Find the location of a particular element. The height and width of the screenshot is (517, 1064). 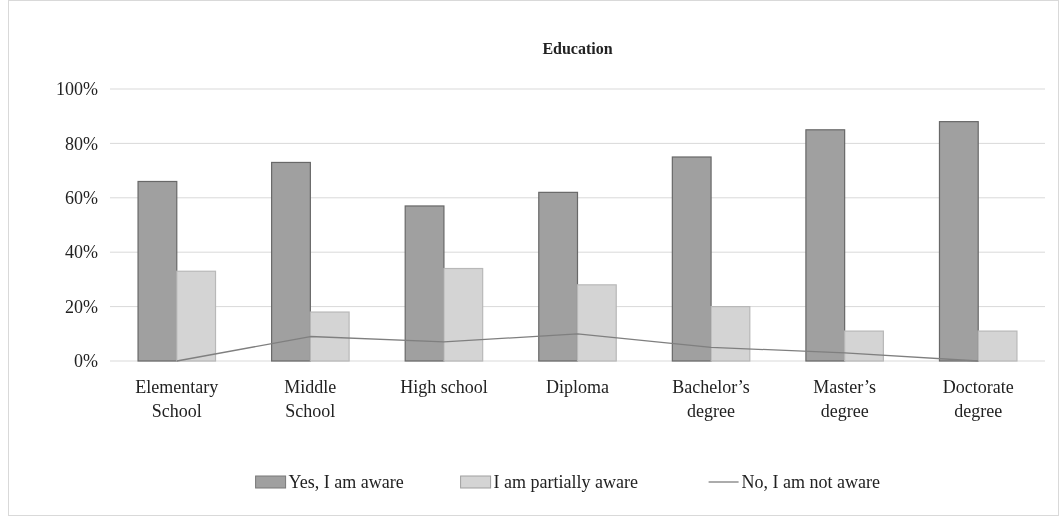

y-tick-label: 80% is located at coordinates (81, 143).